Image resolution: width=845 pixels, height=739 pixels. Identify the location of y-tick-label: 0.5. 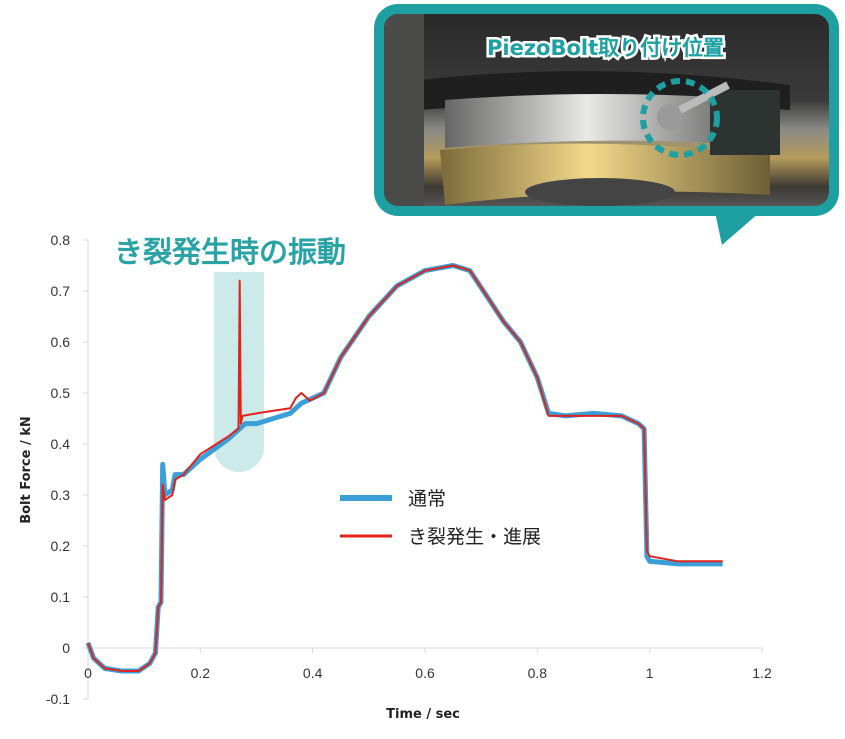
(61, 393).